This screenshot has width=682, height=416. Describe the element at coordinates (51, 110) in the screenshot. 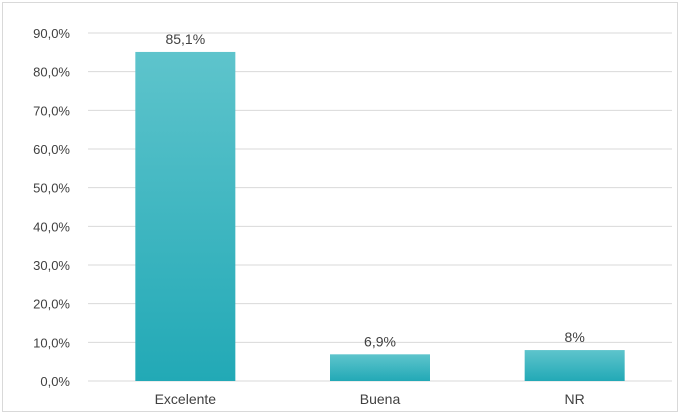

I see `y-tick-label: 70,0%` at that location.